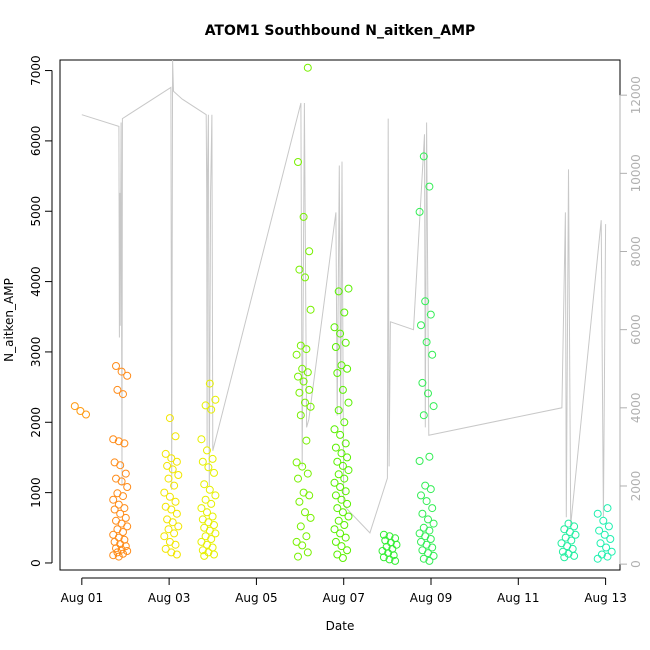  What do you see at coordinates (36, 211) in the screenshot?
I see `y-tick-label: 5000` at bounding box center [36, 211].